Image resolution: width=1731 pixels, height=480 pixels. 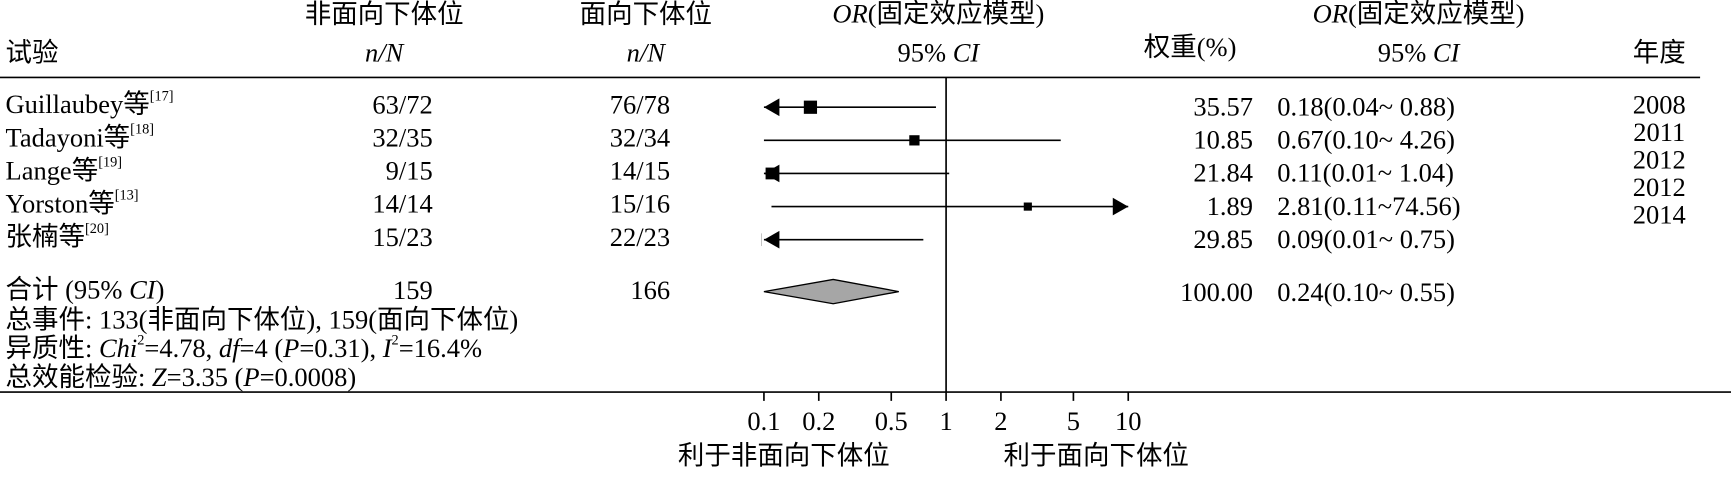 What do you see at coordinates (1223, 107) in the screenshot?
I see `weight: 35.57` at bounding box center [1223, 107].